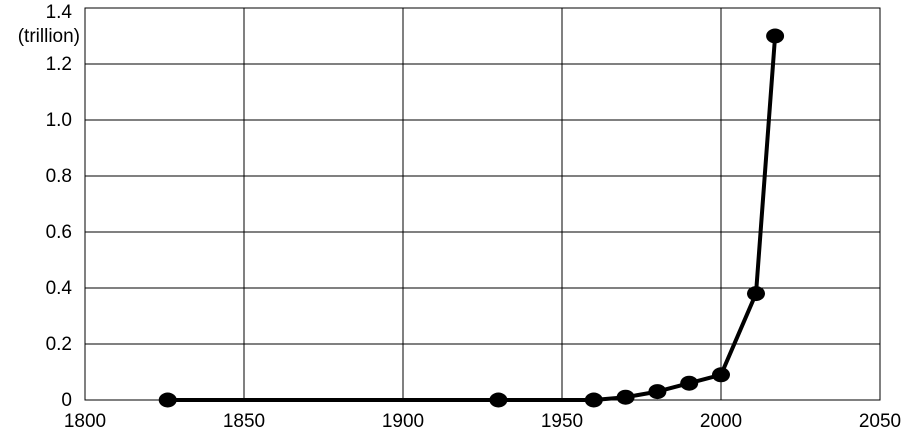 The width and height of the screenshot is (904, 438). What do you see at coordinates (880, 421) in the screenshot?
I see `x-tick-label: 2050` at bounding box center [880, 421].